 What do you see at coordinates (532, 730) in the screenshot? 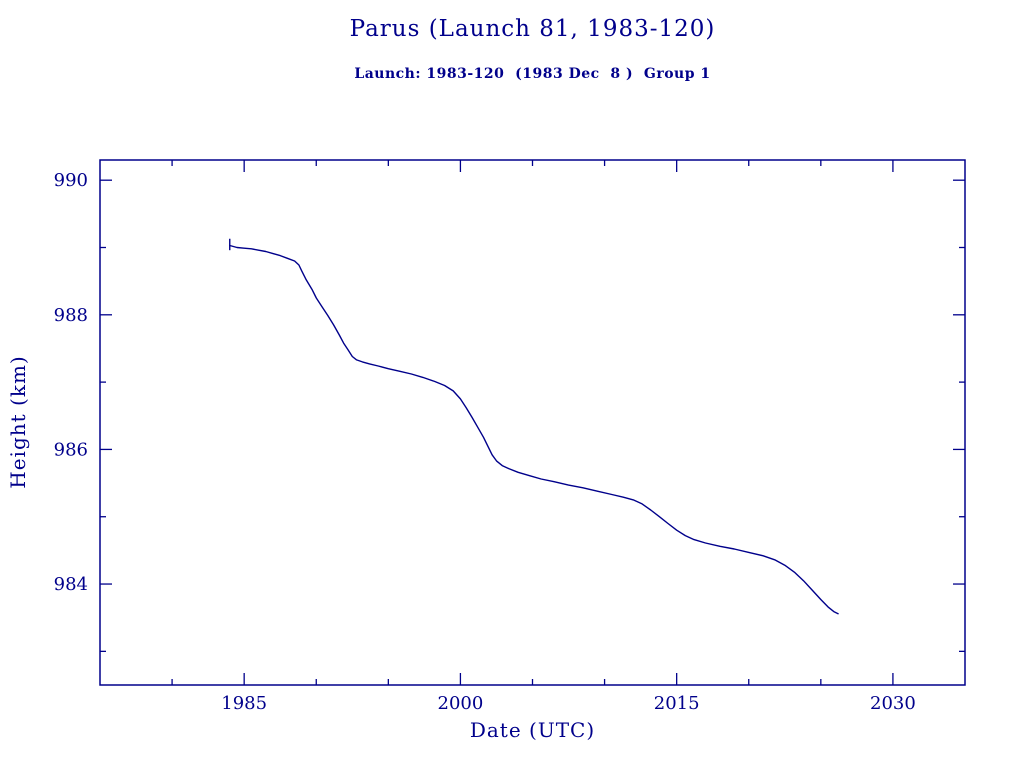
I see `x-axis-label: Date (UTC)` at bounding box center [532, 730].